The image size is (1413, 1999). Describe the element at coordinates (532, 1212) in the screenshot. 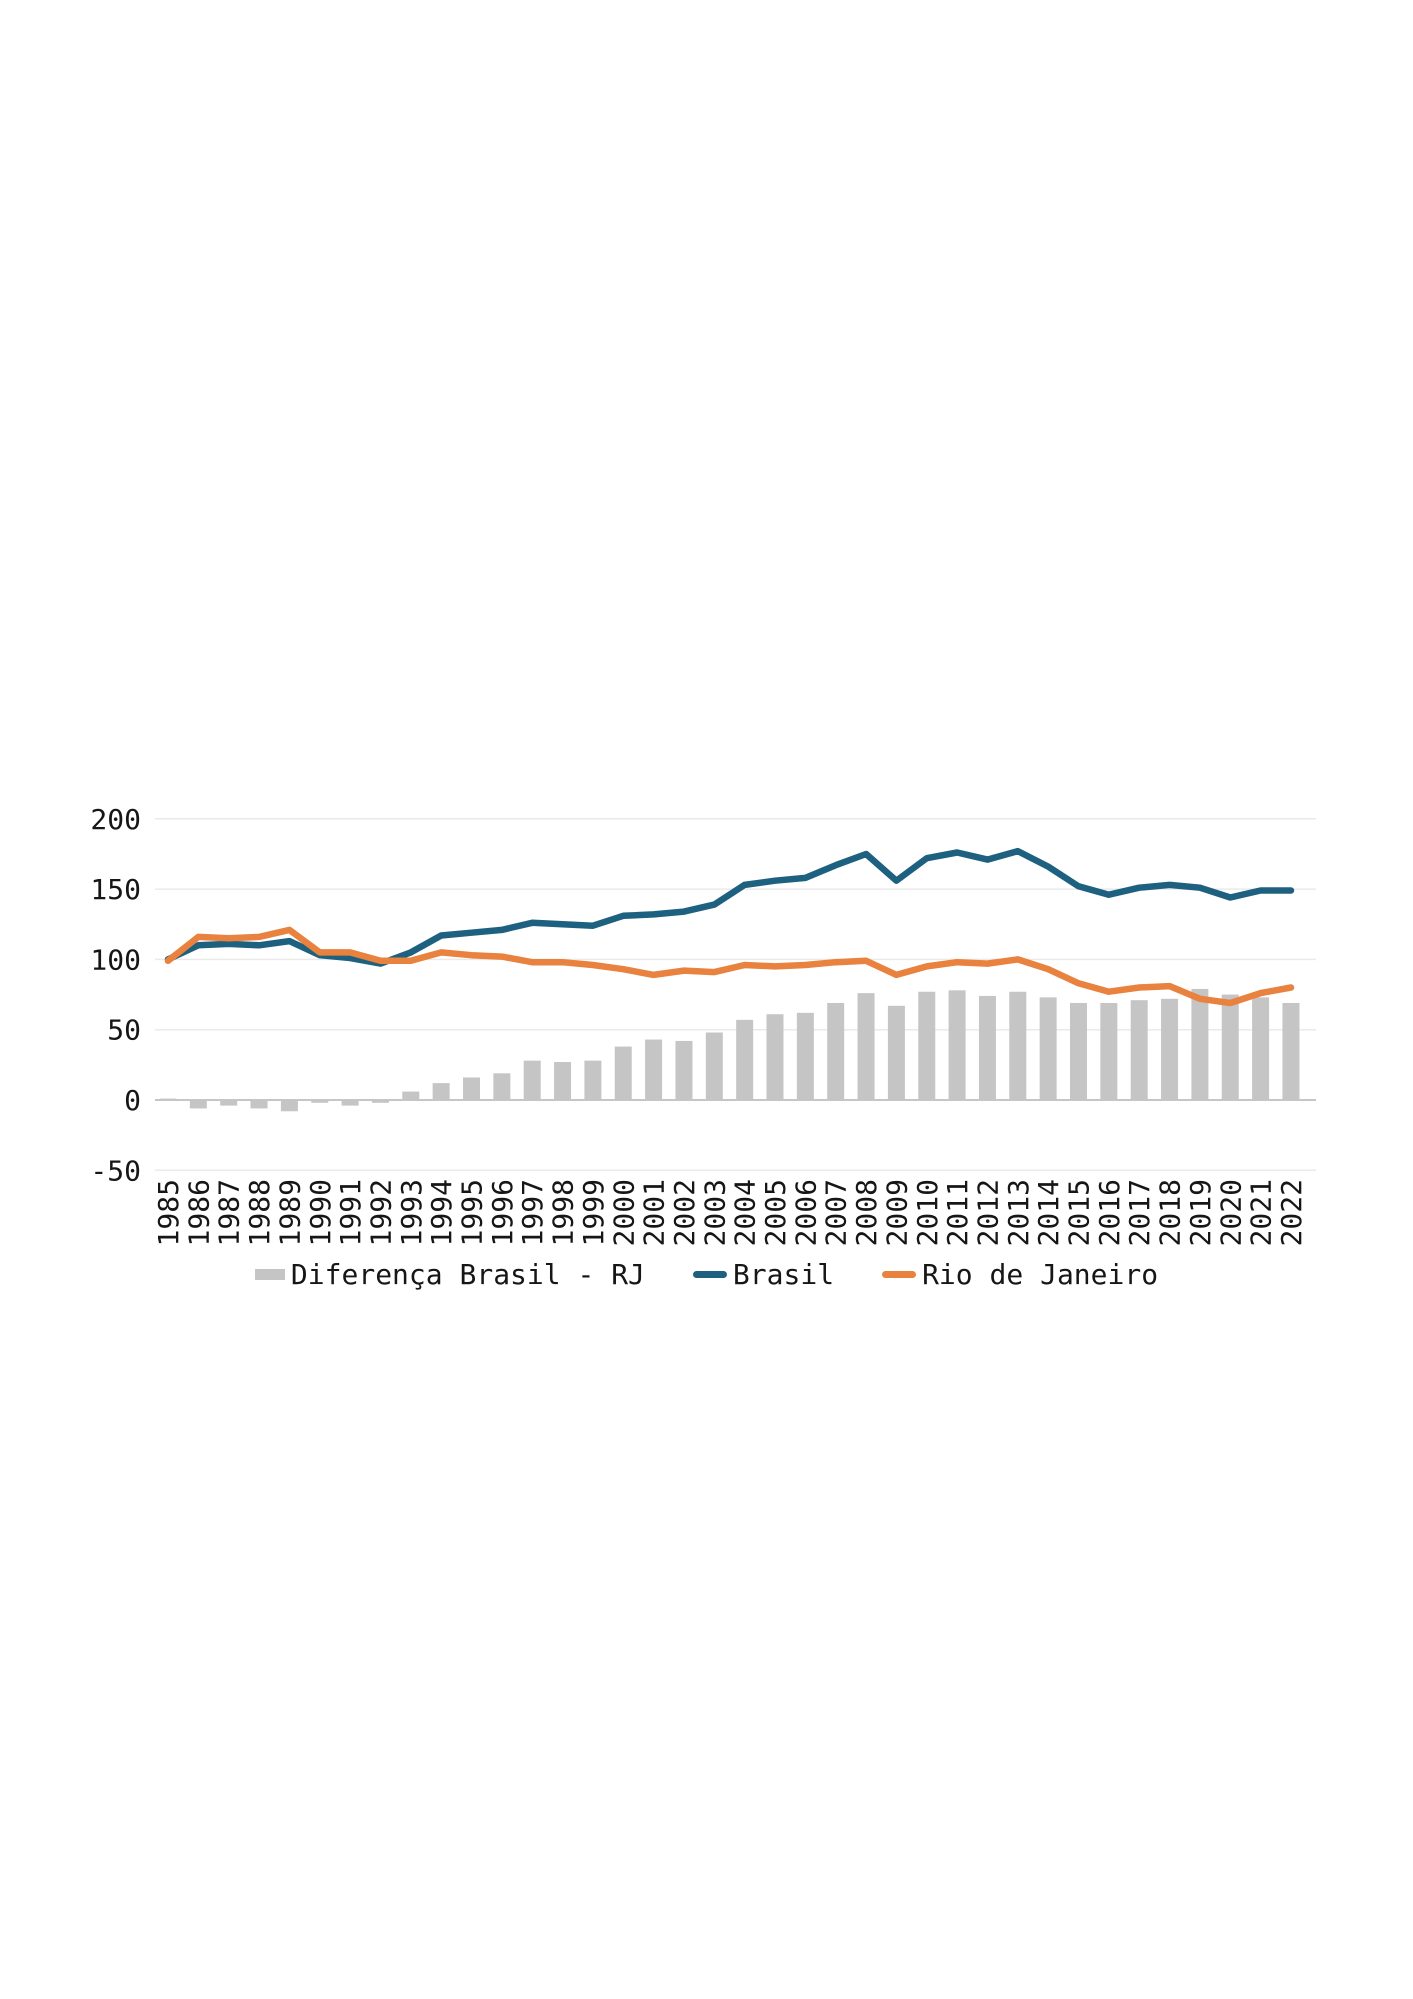

I see `x-tick-label: 1997` at that location.